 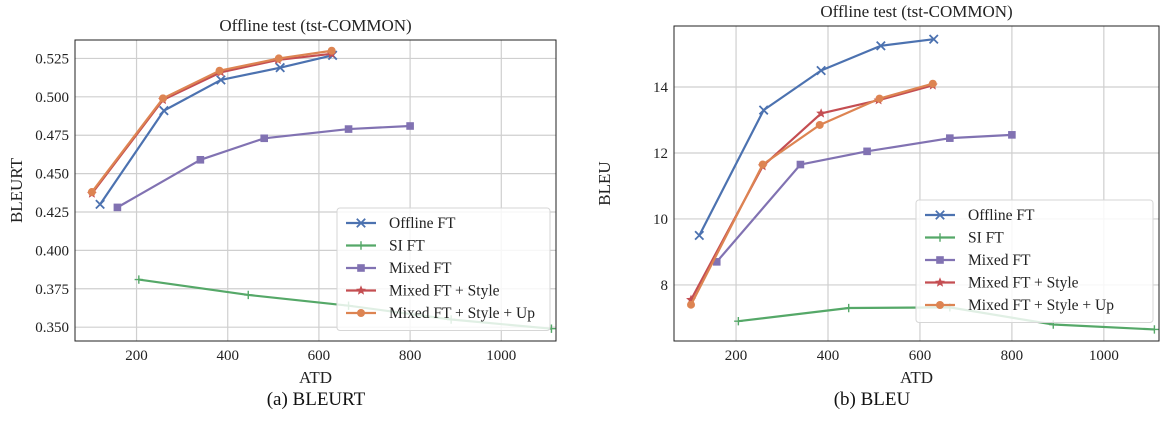 I want to click on y-tick-label: 0.350, so click(x=52, y=328).